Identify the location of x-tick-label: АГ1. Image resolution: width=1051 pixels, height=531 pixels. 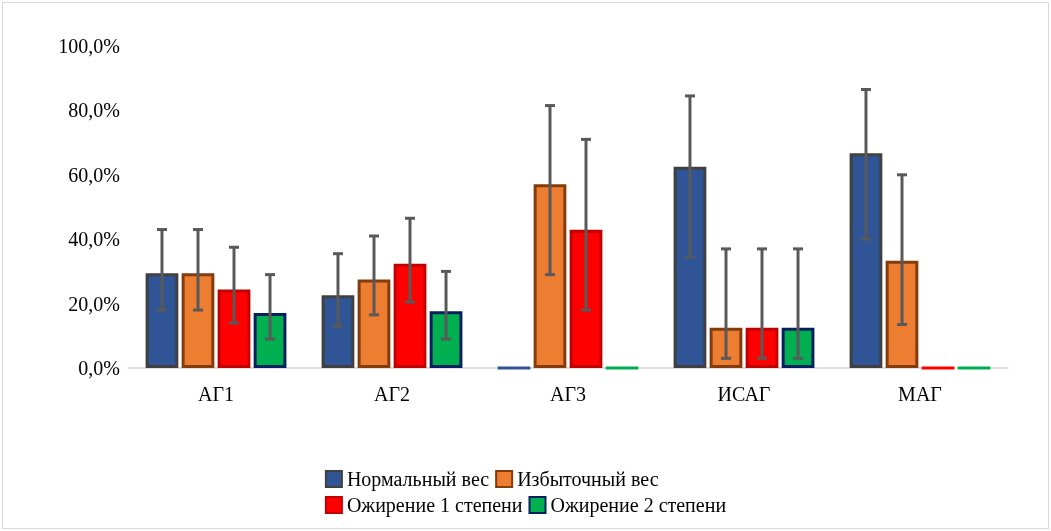
(216, 394).